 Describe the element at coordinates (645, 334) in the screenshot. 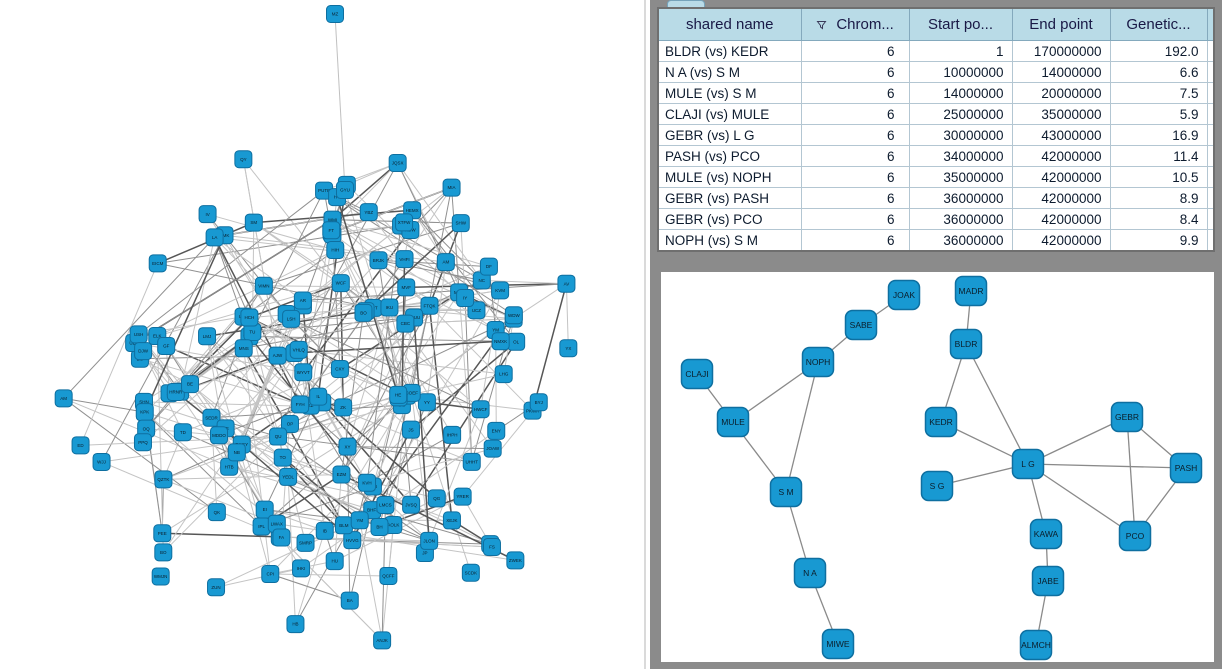

I see `panel-splitter` at that location.